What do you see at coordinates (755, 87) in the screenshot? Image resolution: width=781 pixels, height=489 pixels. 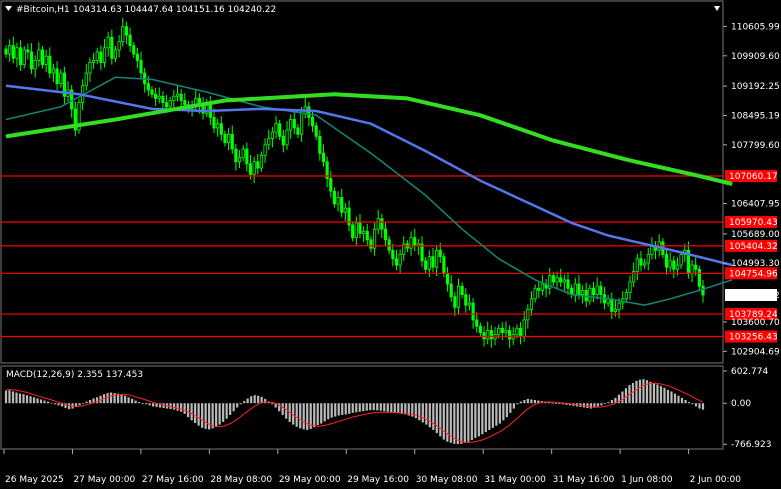 I see `price-tick-label: 109192.25` at bounding box center [755, 87].